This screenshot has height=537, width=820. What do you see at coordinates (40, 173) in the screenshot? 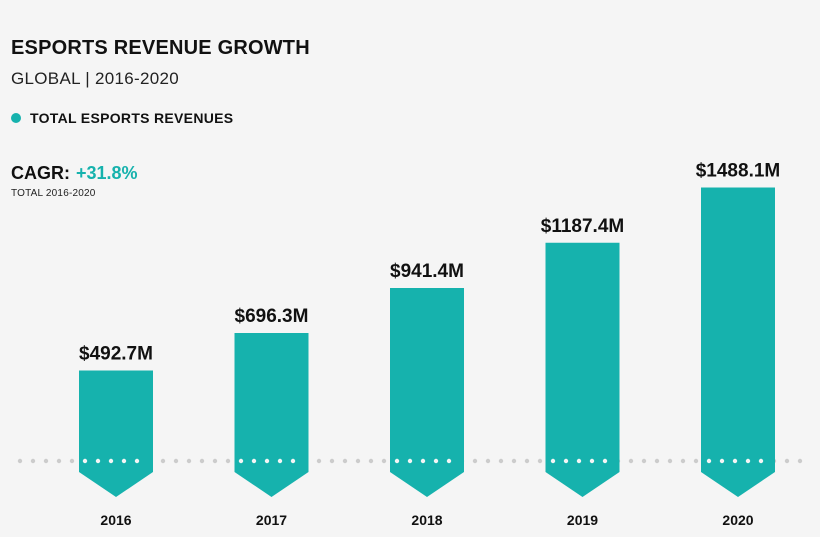
I see `cagr-label: CAGR:` at bounding box center [40, 173].